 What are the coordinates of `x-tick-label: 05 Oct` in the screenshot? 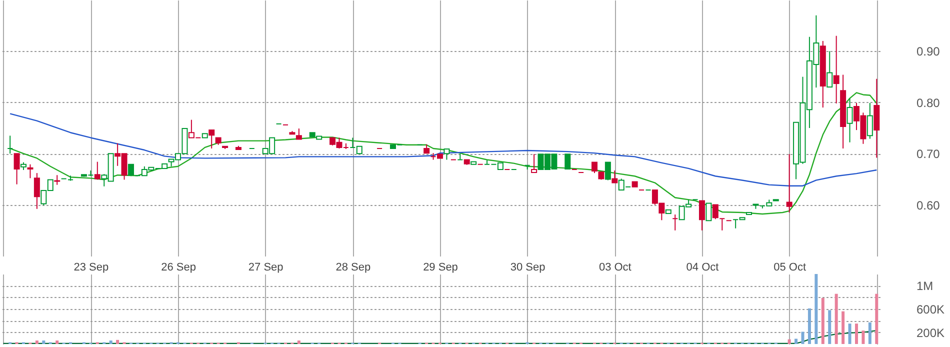 It's located at (790, 268).